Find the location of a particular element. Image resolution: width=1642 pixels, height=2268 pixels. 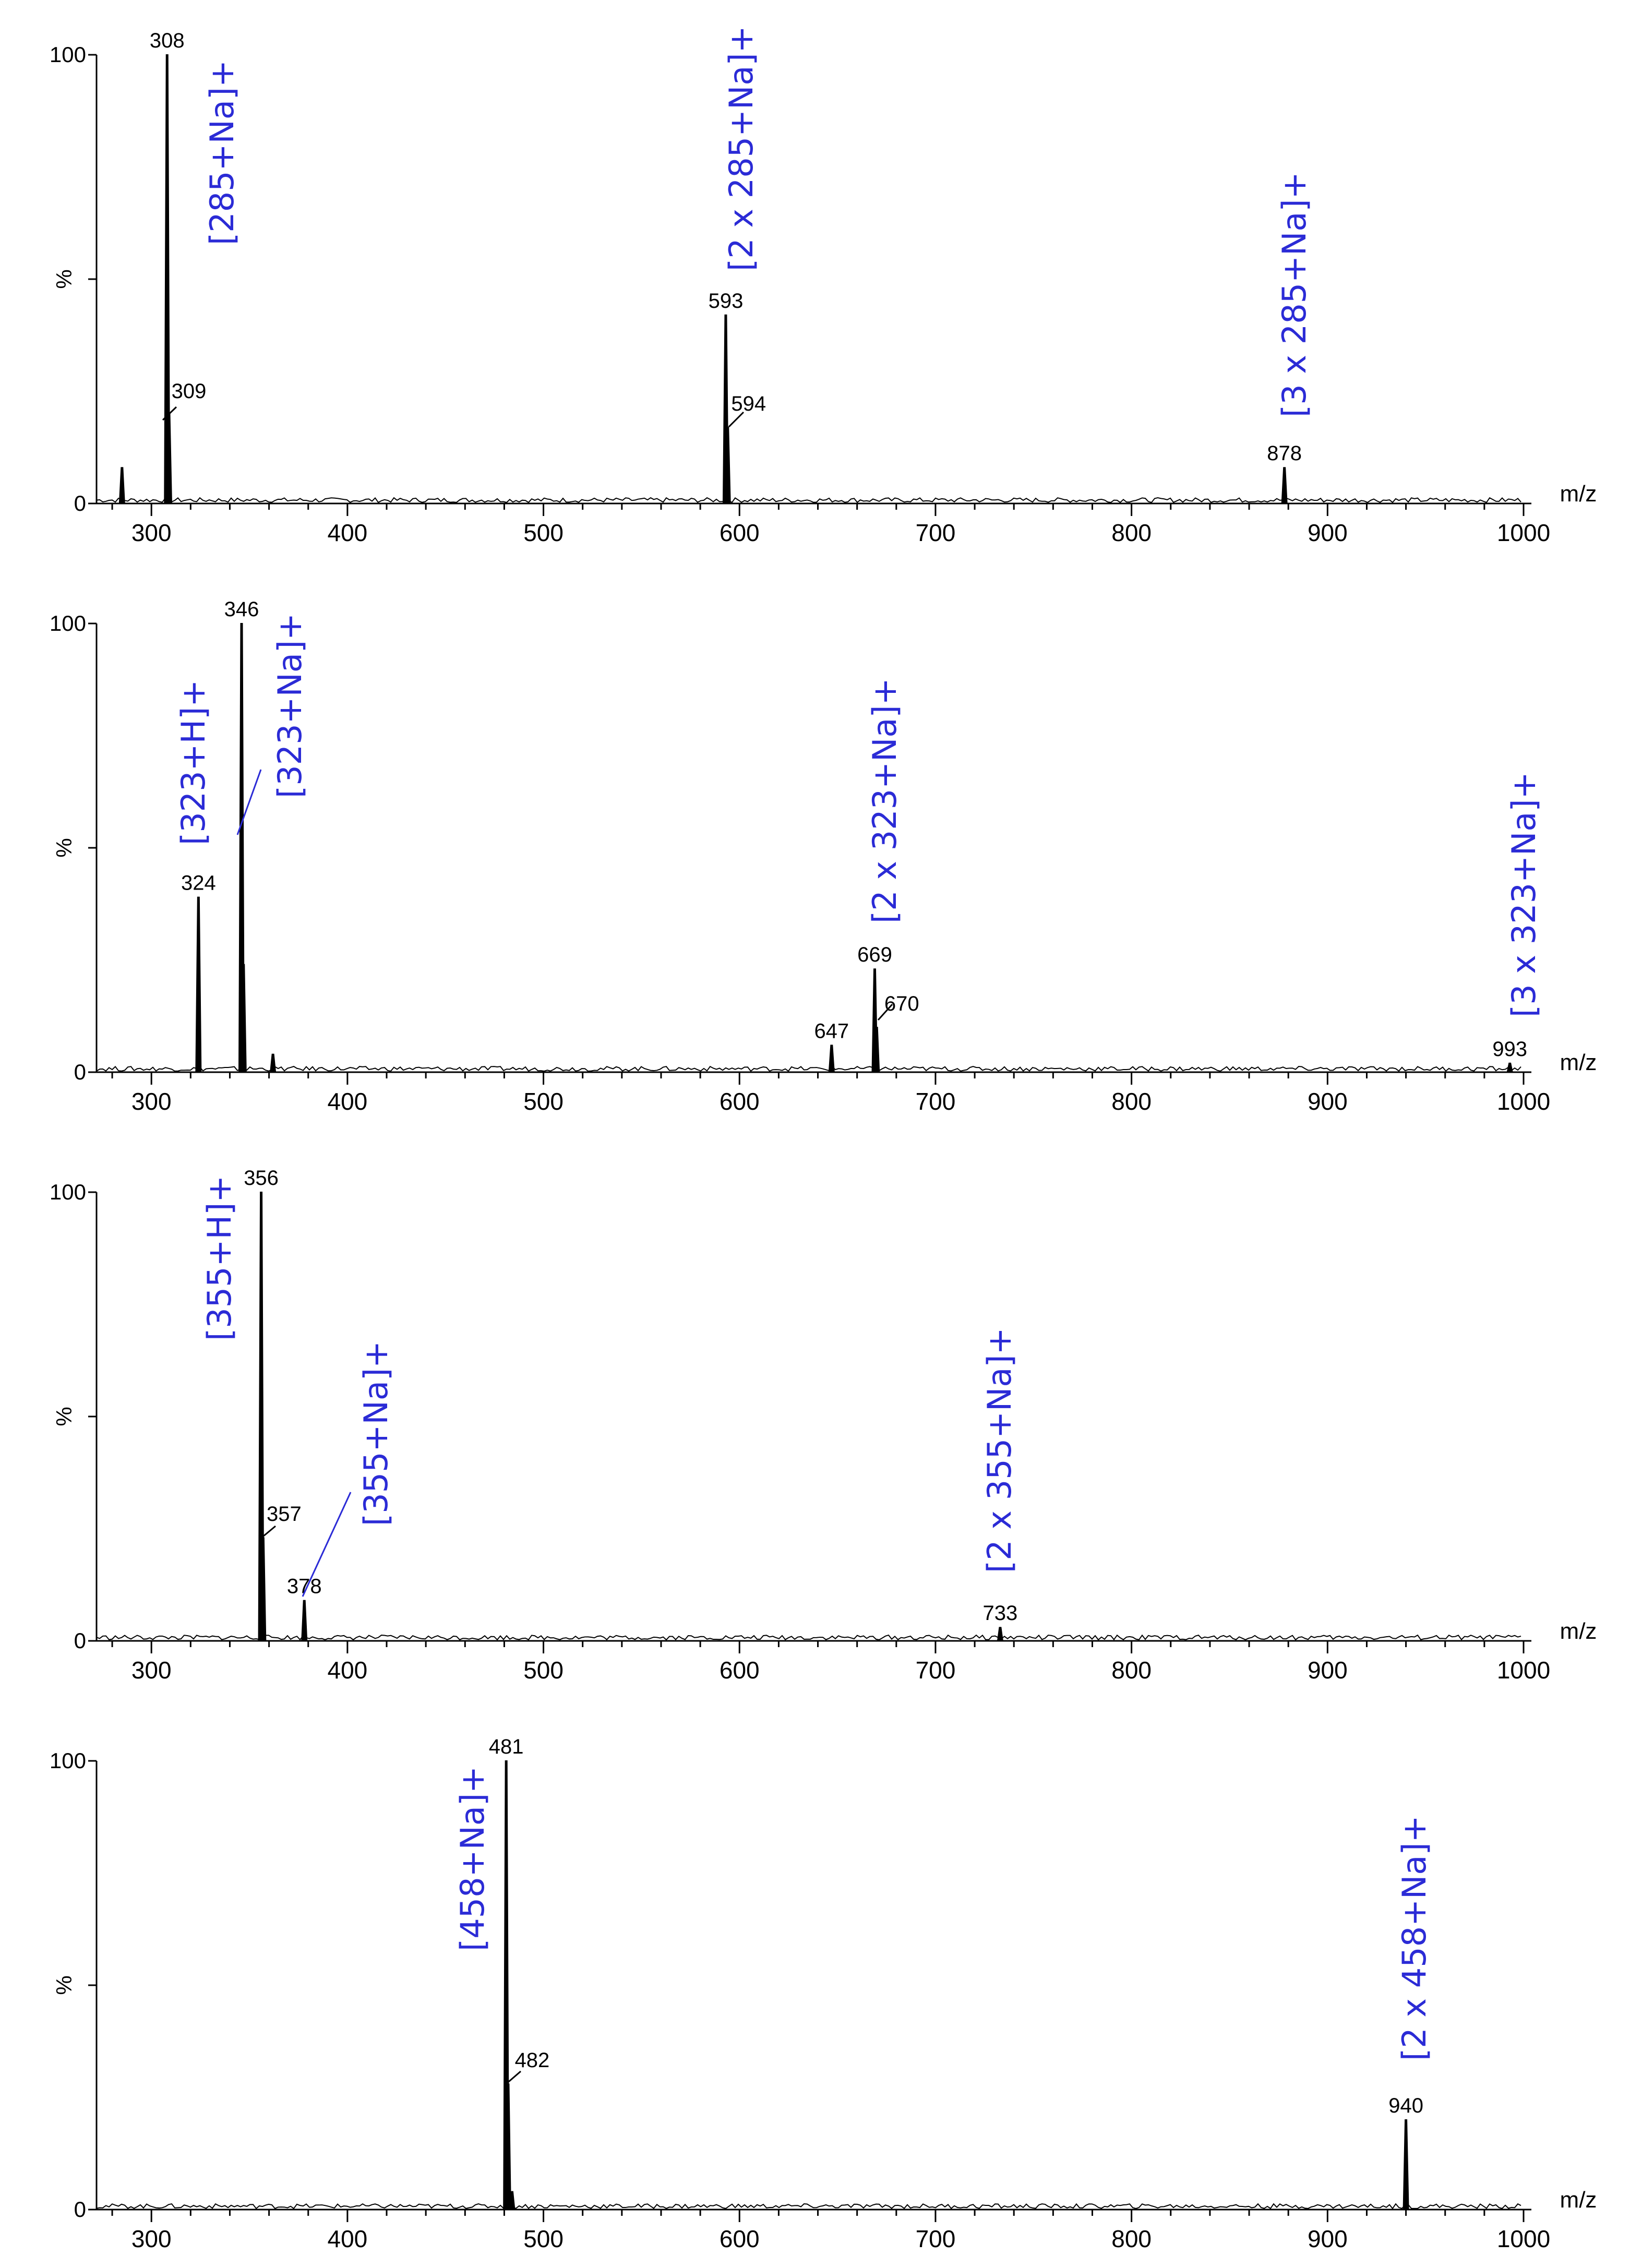

peak-label-481: 481 is located at coordinates (506, 1746).